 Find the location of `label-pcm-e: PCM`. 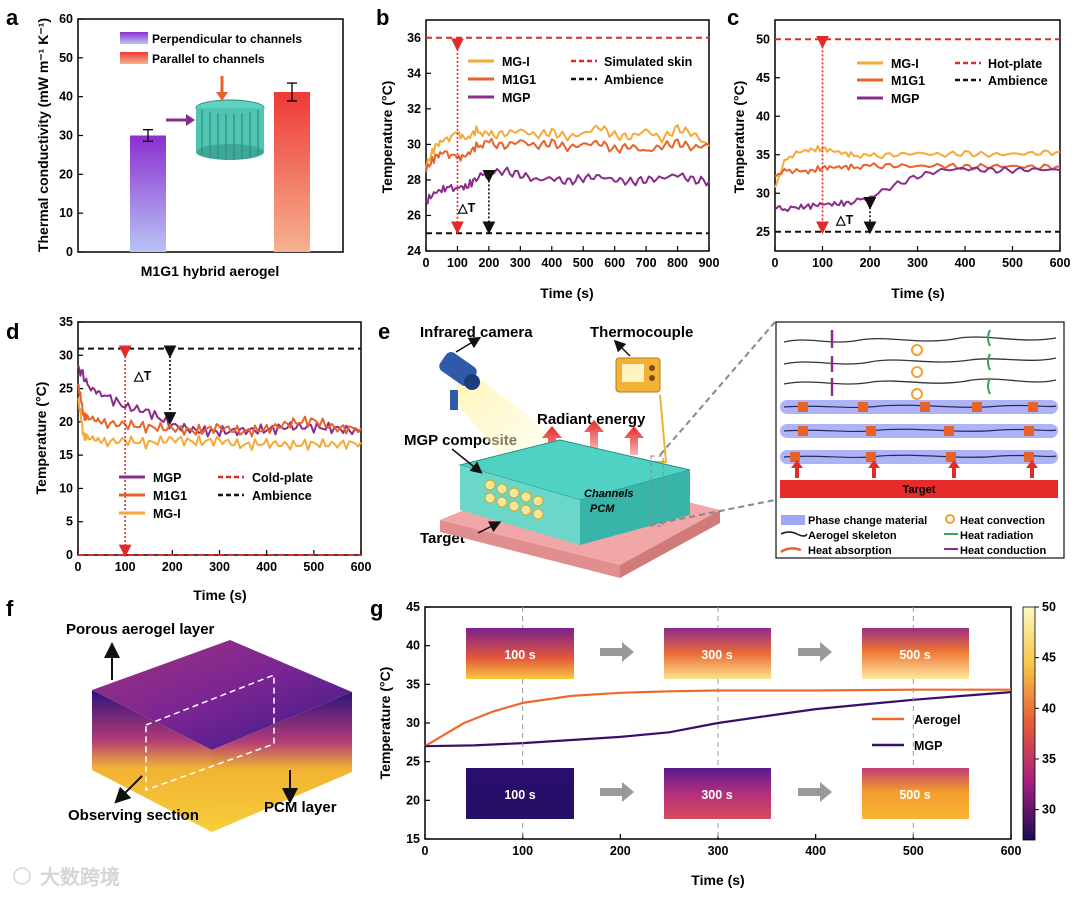

label-pcm-e: PCM is located at coordinates (602, 509).